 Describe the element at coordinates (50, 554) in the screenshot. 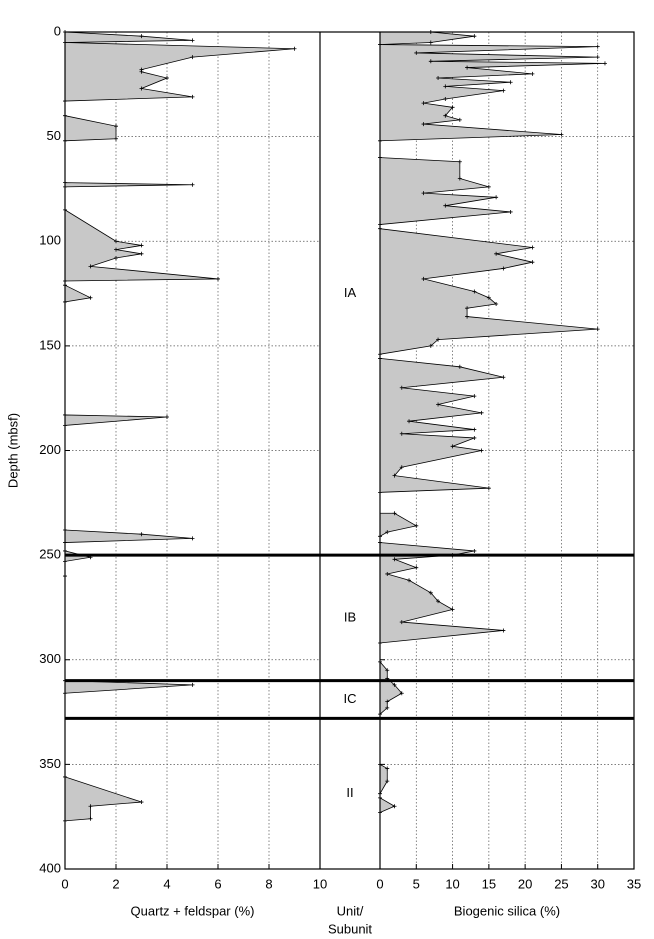

I see `y-tick-label: 250` at that location.